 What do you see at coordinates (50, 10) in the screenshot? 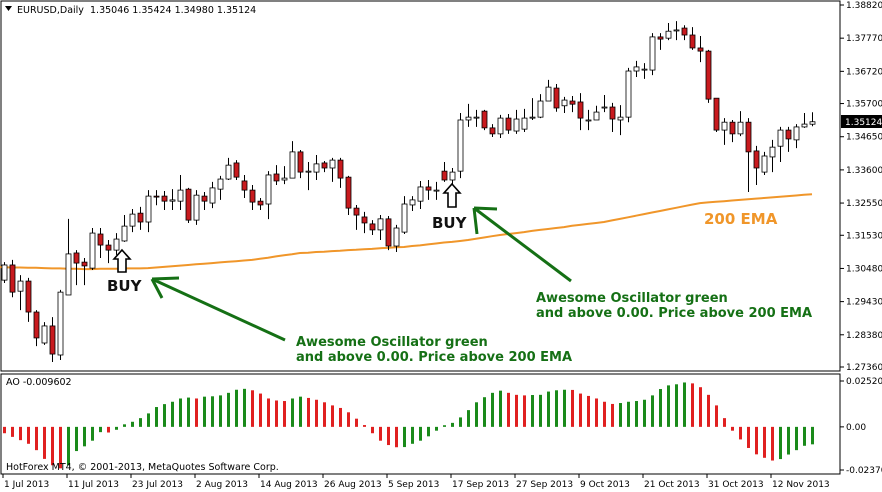
I see `symbol-label: EURUSD,Daily` at bounding box center [50, 10].